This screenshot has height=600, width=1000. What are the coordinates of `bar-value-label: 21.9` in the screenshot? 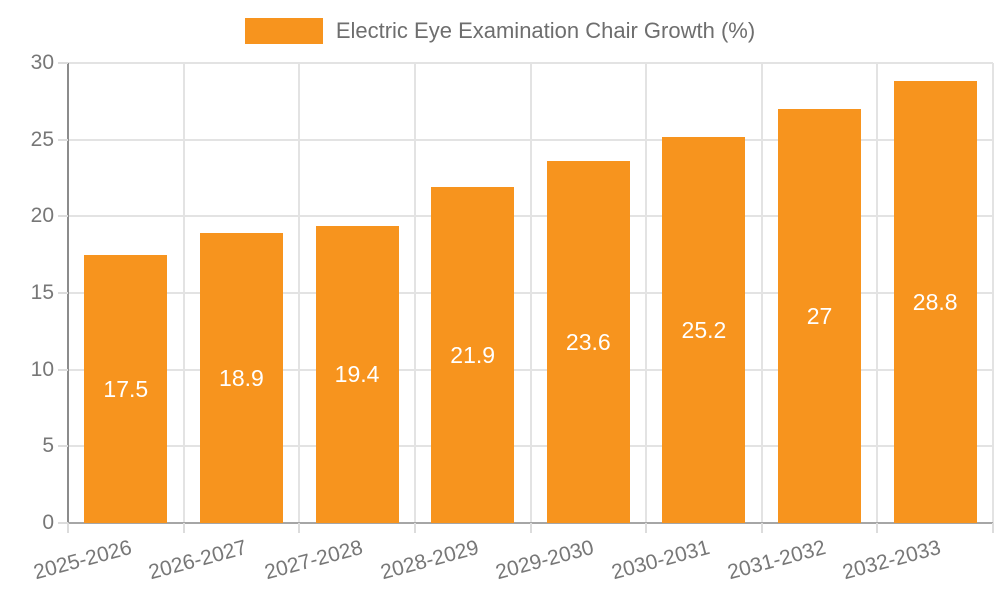 It's located at (473, 355).